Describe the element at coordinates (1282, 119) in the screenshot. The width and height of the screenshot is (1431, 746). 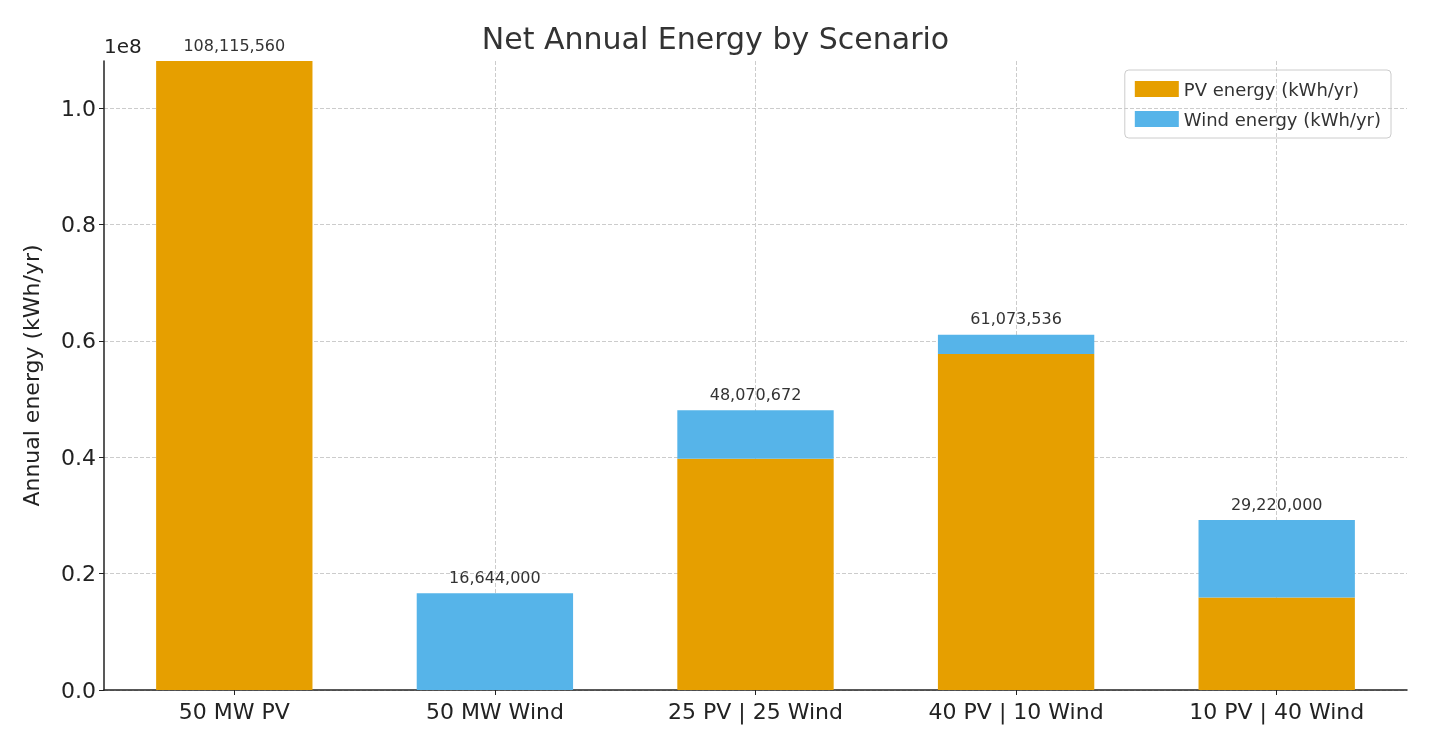
I see `legend-label: Wind energy (kWh/yr)` at that location.